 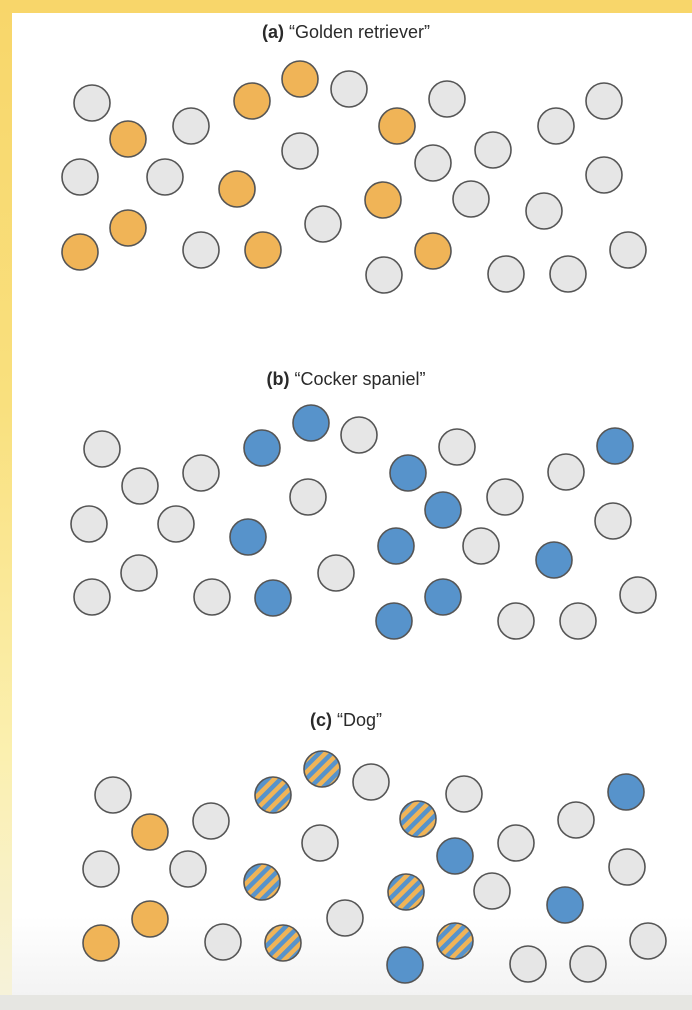 I want to click on panel-b-title: (b) “Cocker spaniel”, so click(x=346, y=379).